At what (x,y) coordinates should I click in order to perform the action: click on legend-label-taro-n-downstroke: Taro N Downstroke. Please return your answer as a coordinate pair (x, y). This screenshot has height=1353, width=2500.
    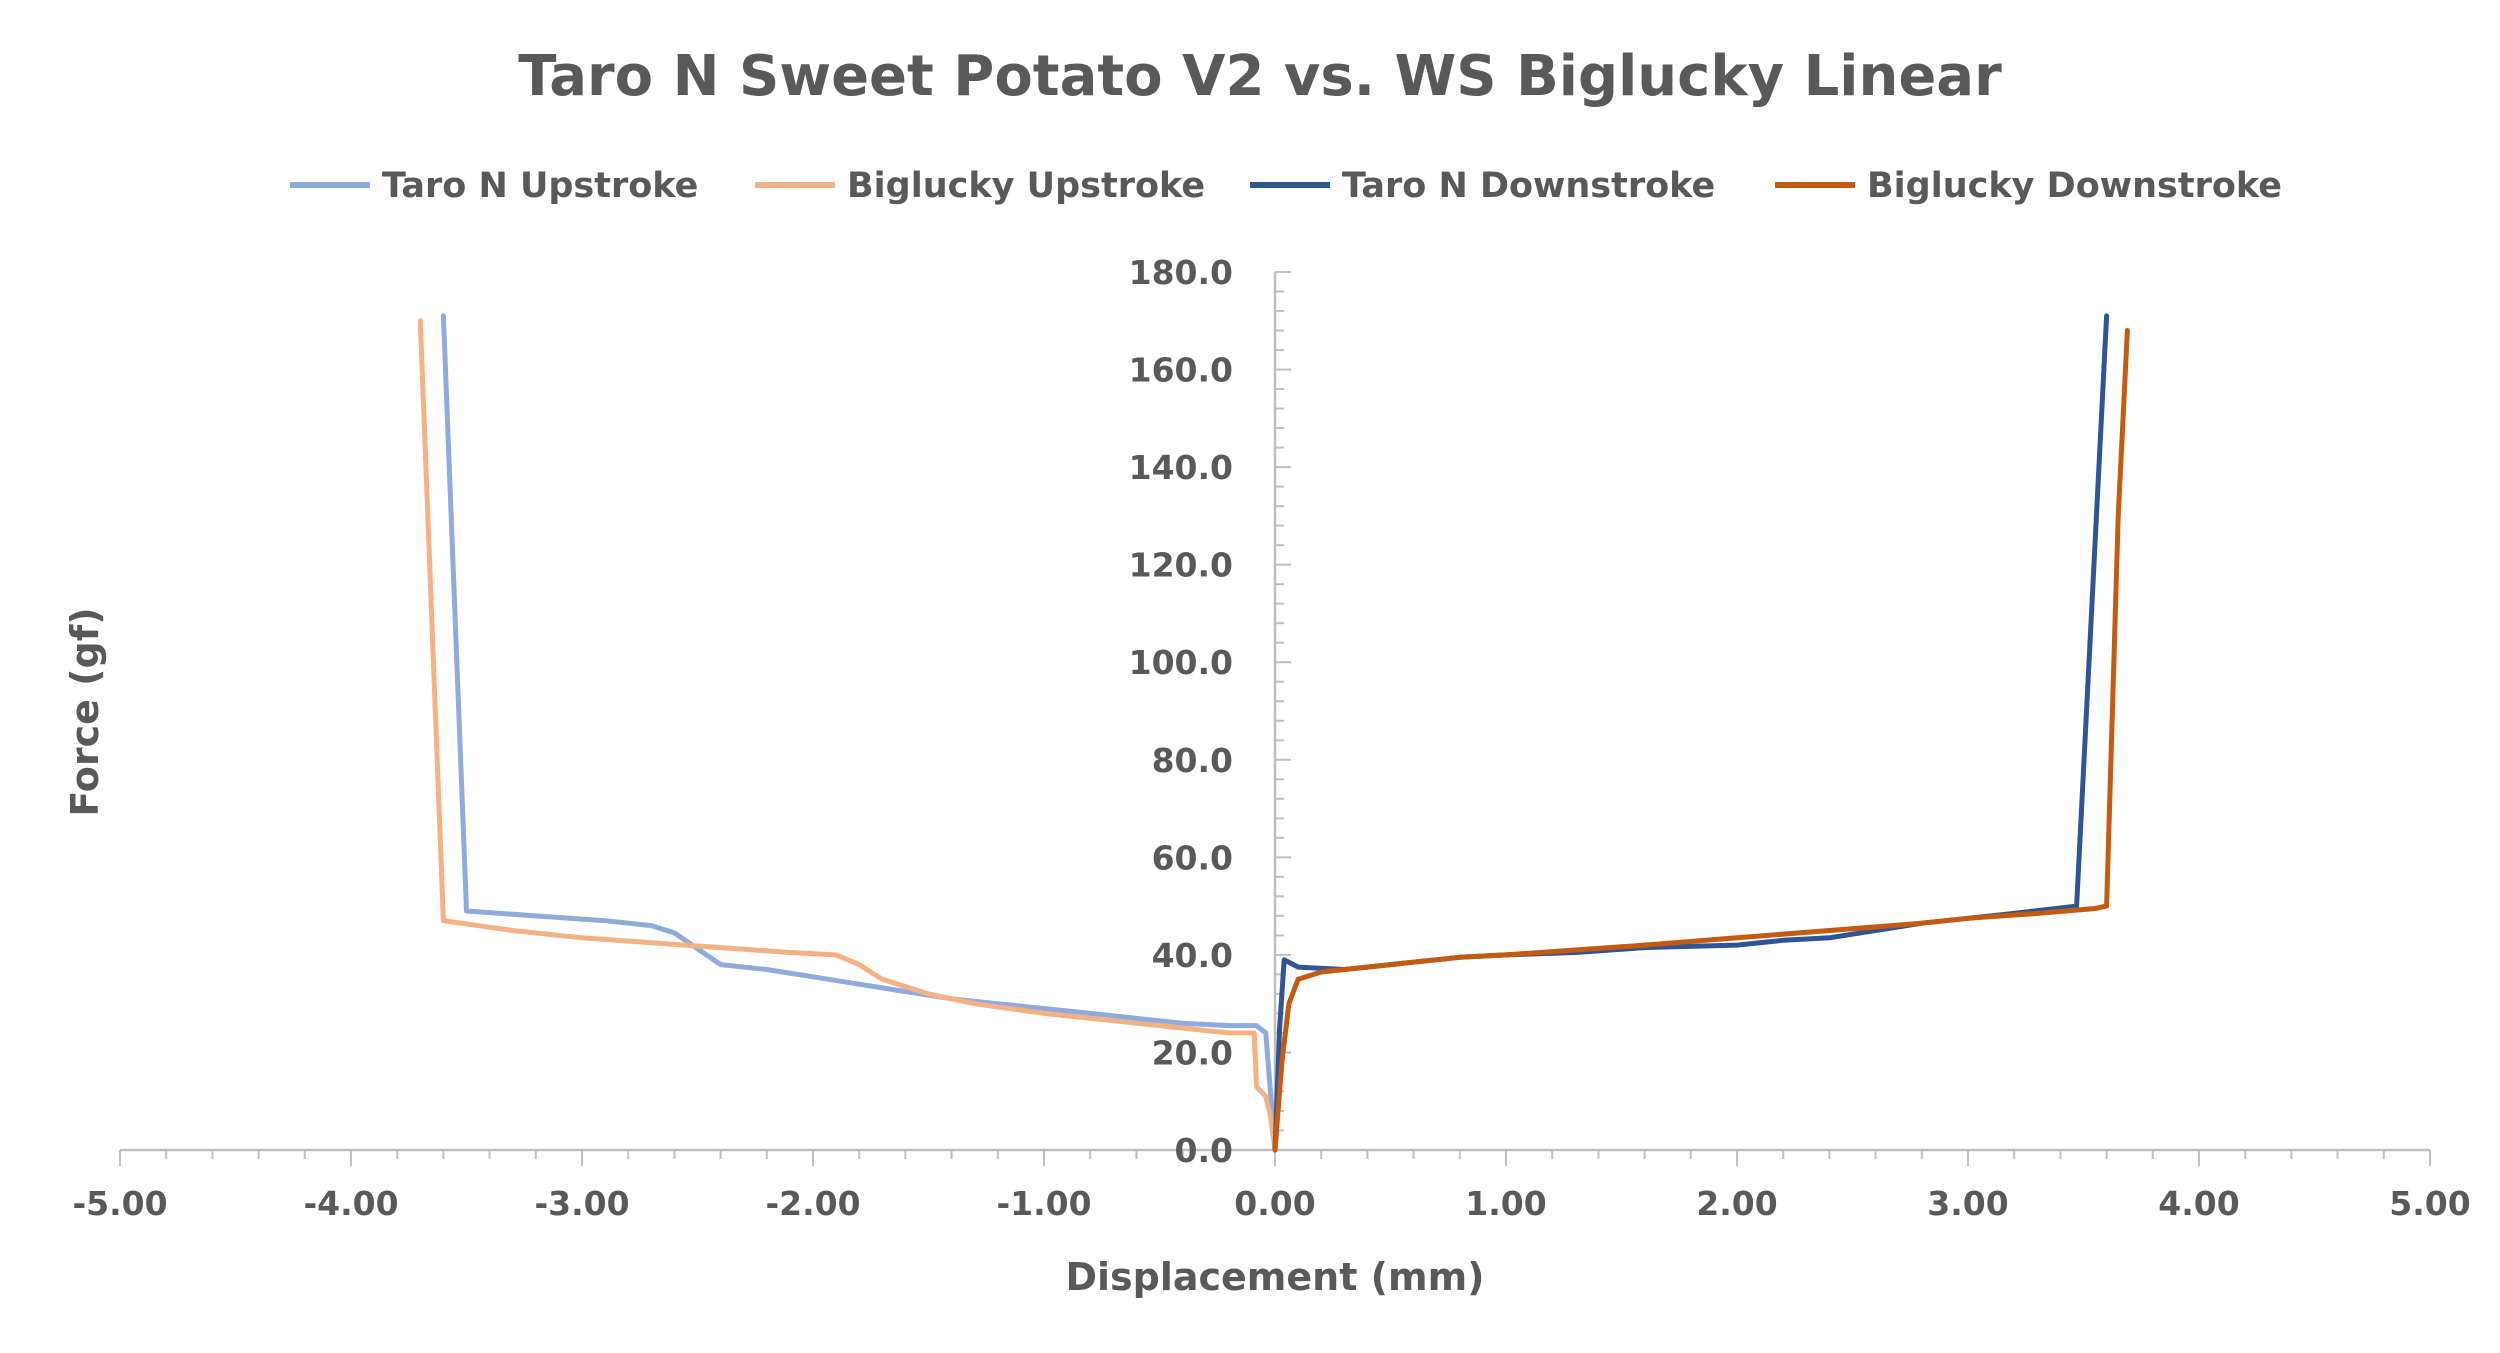
    Looking at the image, I should click on (1528, 186).